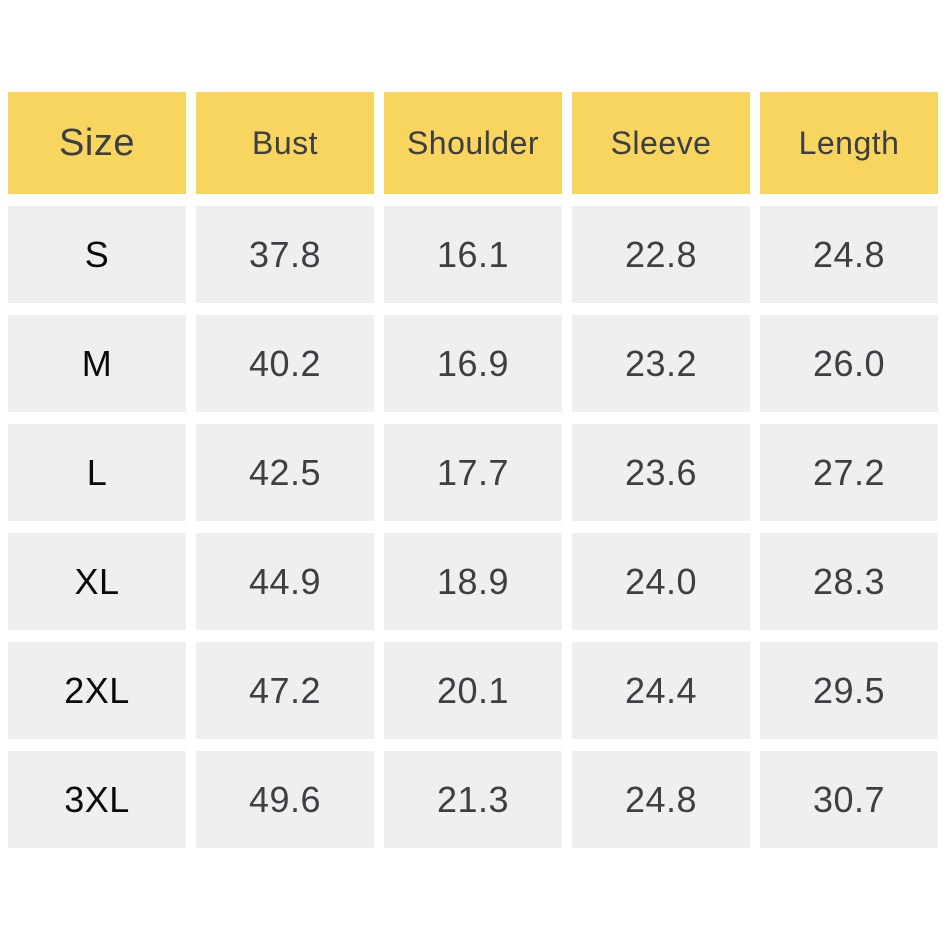  What do you see at coordinates (661, 143) in the screenshot?
I see `header-cell-sleeve: Sleeve` at bounding box center [661, 143].